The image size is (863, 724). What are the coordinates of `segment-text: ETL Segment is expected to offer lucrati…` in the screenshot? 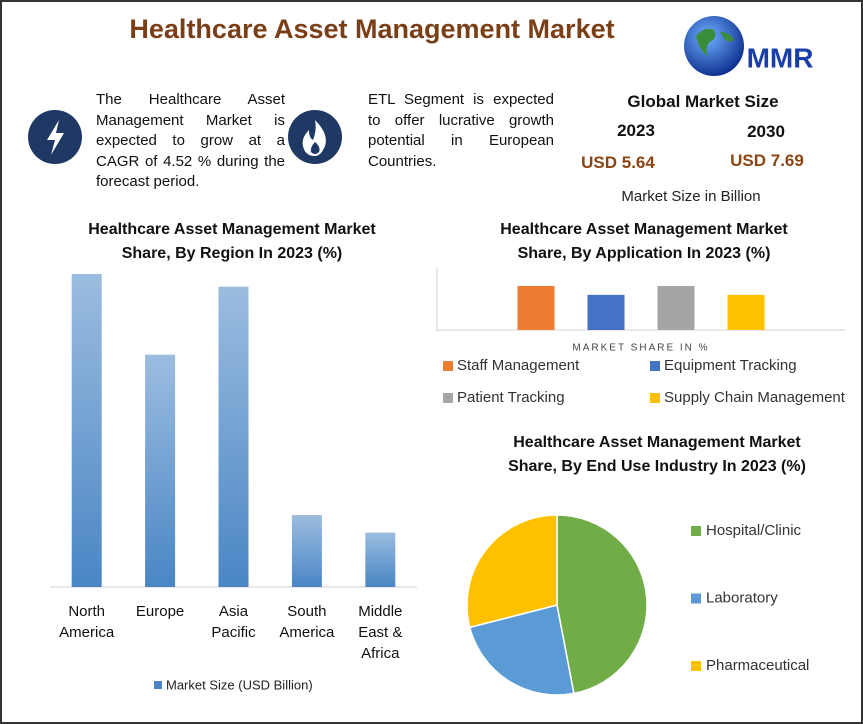 It's located at (461, 130).